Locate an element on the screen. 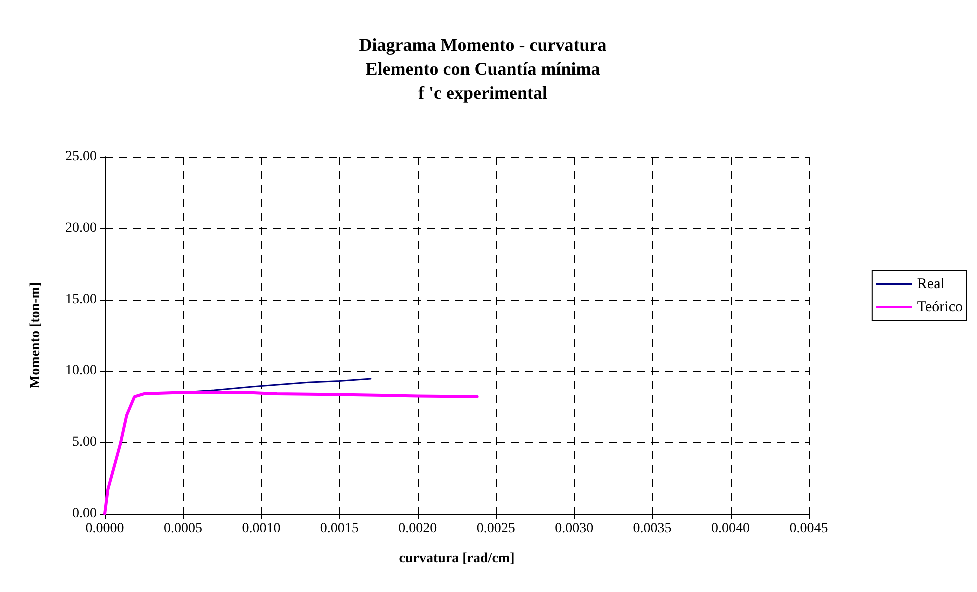  x-tick-label: 0.0010 is located at coordinates (261, 529).